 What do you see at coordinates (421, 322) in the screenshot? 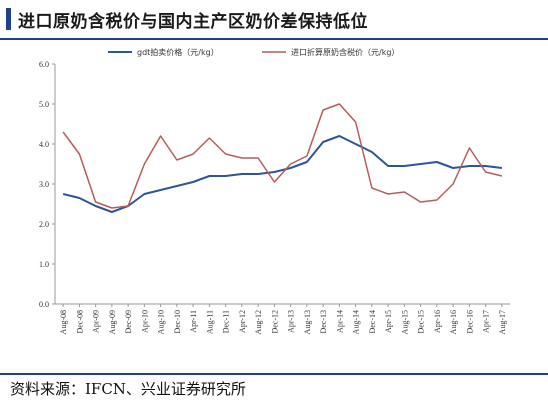
I see `x-tick-label: Dec-15` at bounding box center [421, 322].